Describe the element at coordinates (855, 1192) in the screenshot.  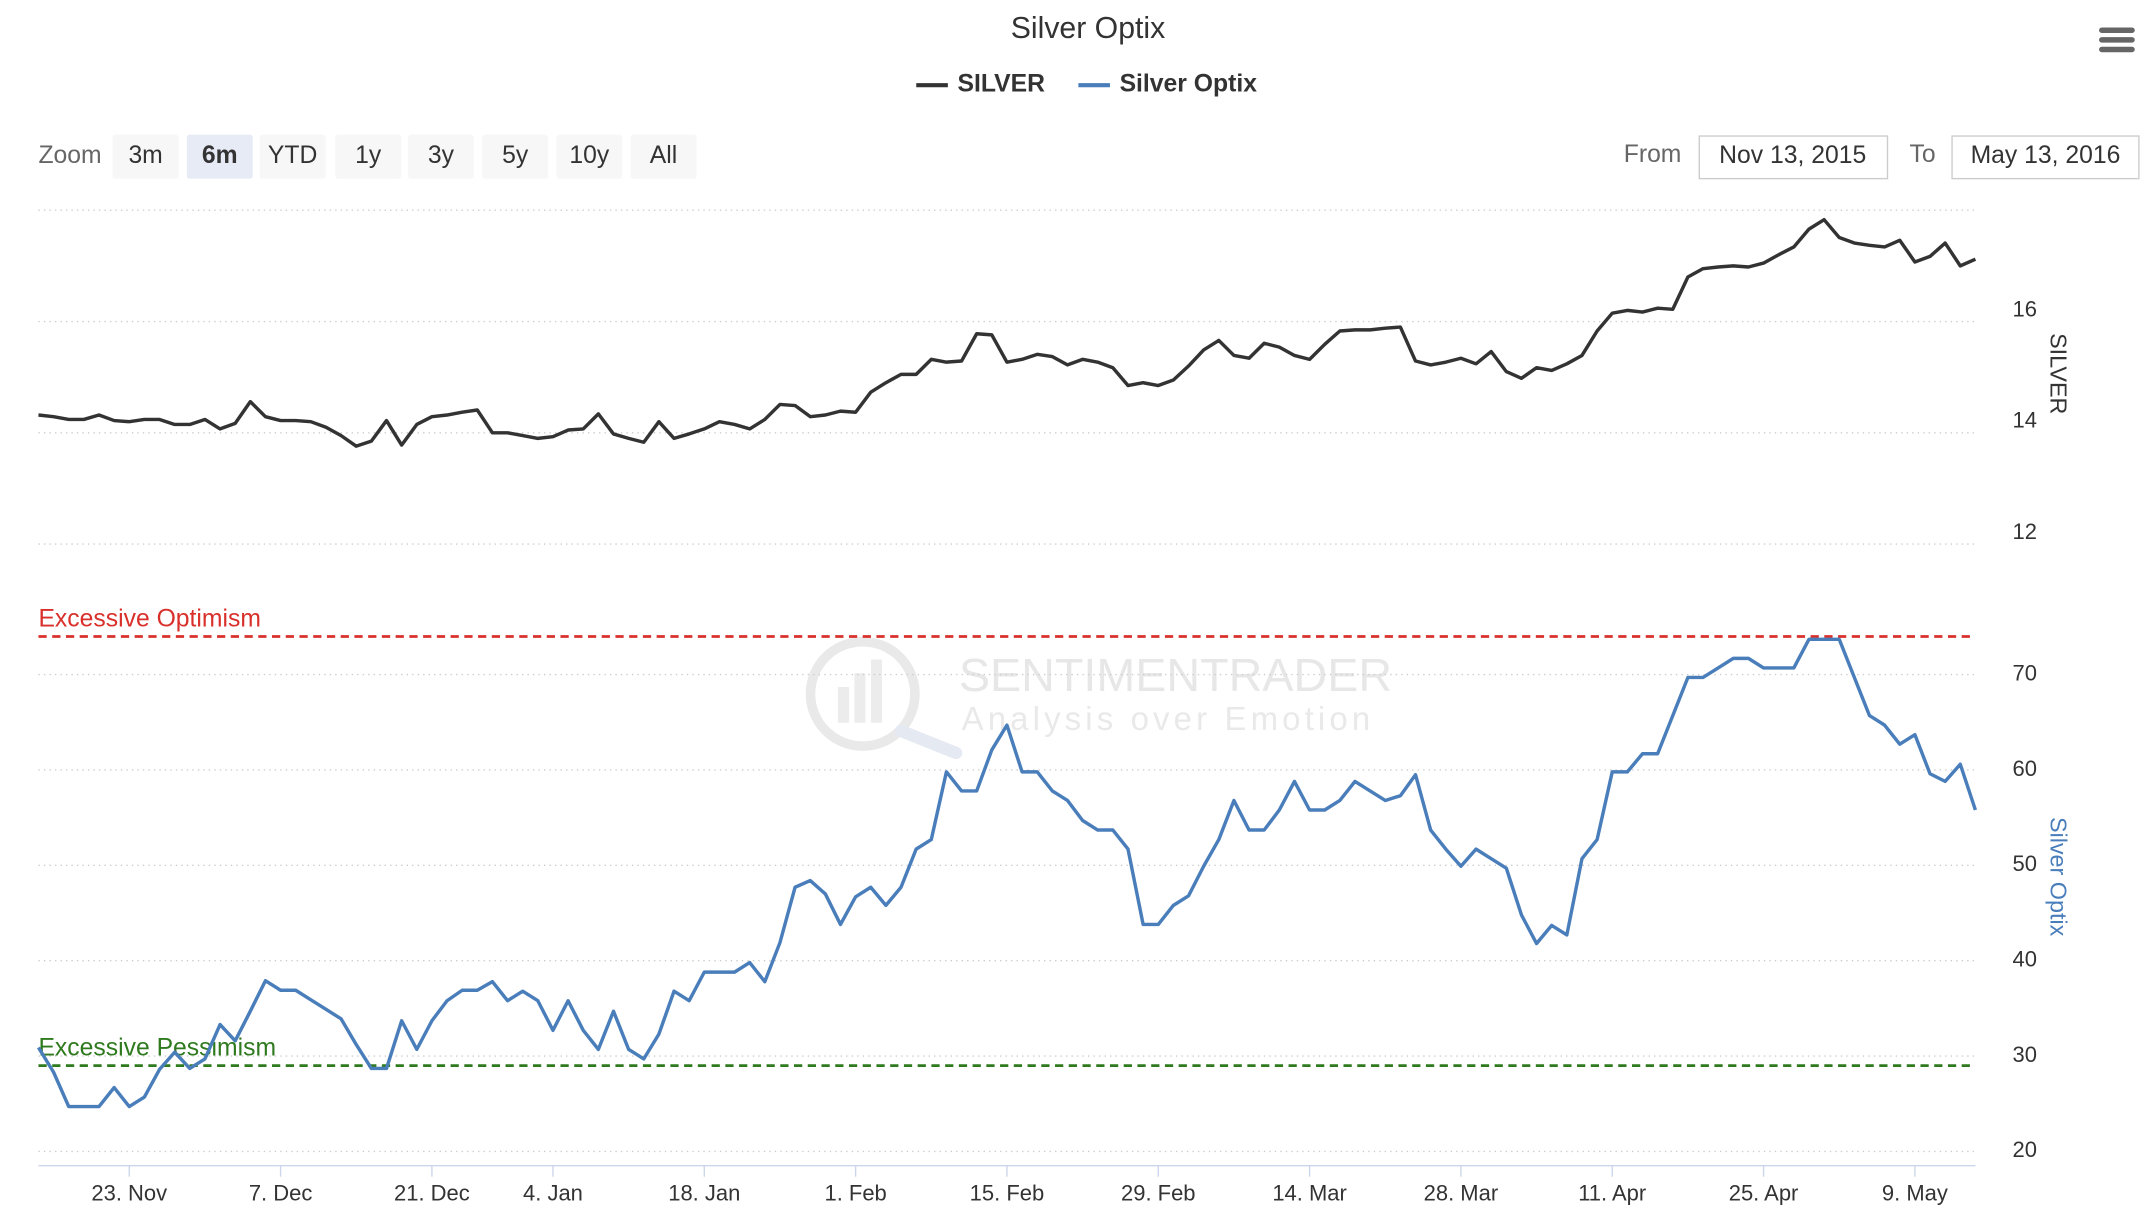
I see `x-tick-label: 1. Feb` at that location.